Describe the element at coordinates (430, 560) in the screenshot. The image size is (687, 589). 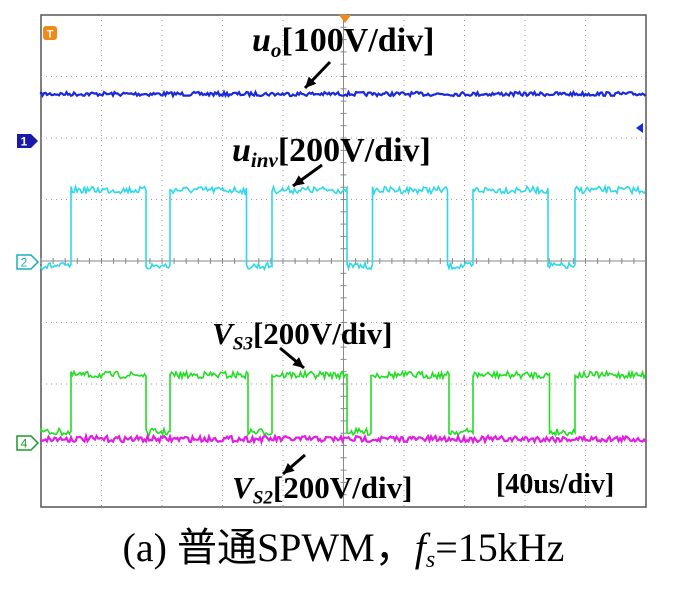
I see `caption-f-sub: s` at that location.